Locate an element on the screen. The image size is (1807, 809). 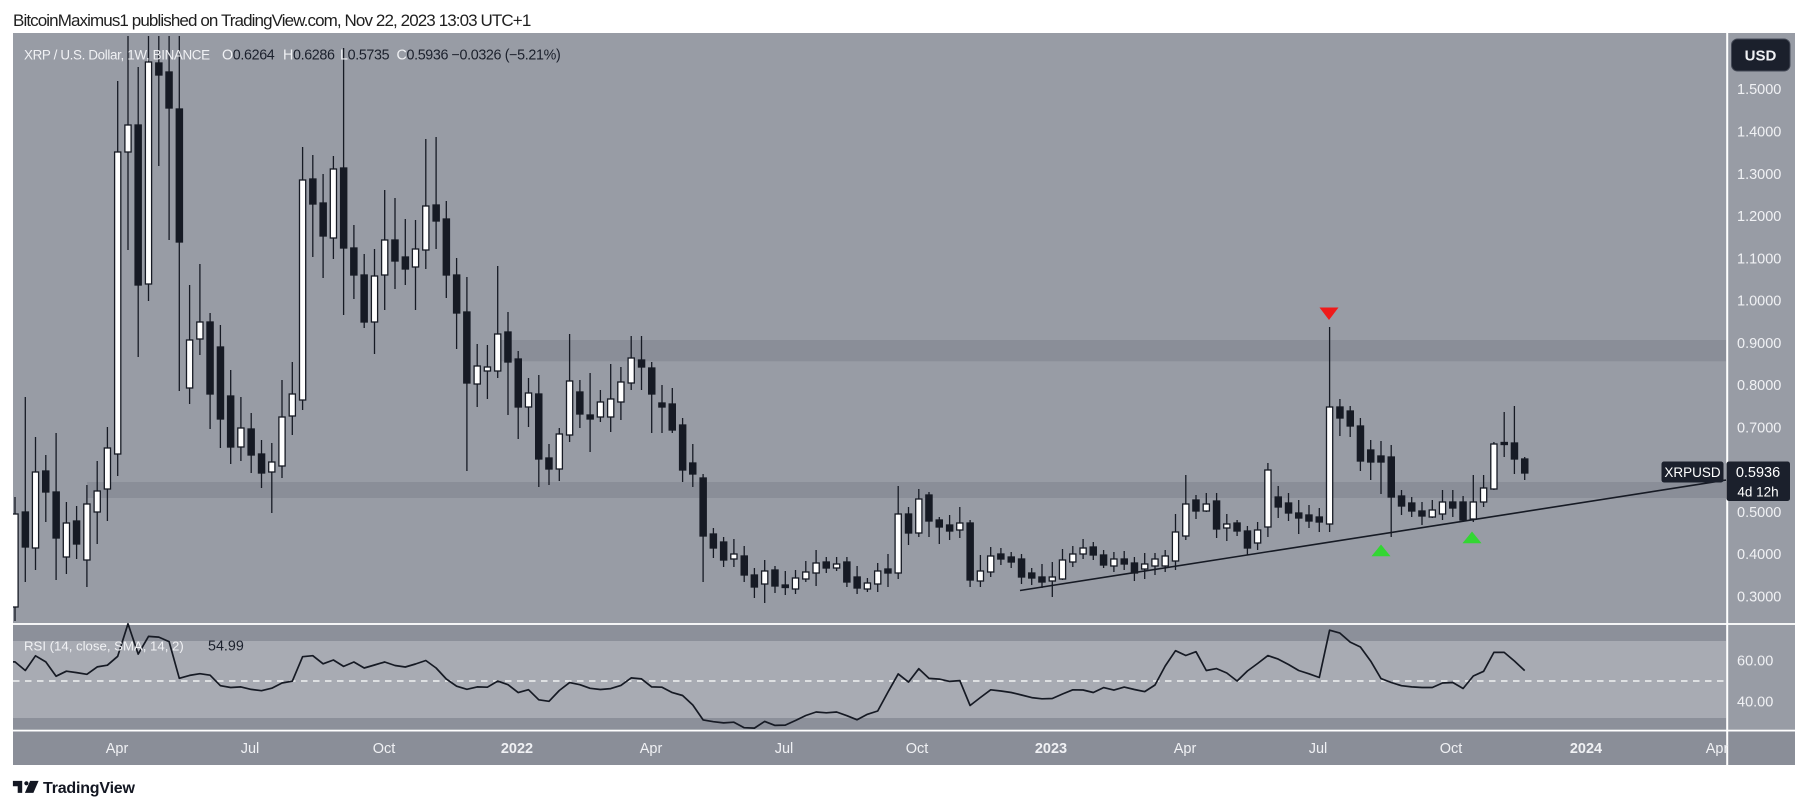
svg-text: TradingView is located at coordinates (89, 788).